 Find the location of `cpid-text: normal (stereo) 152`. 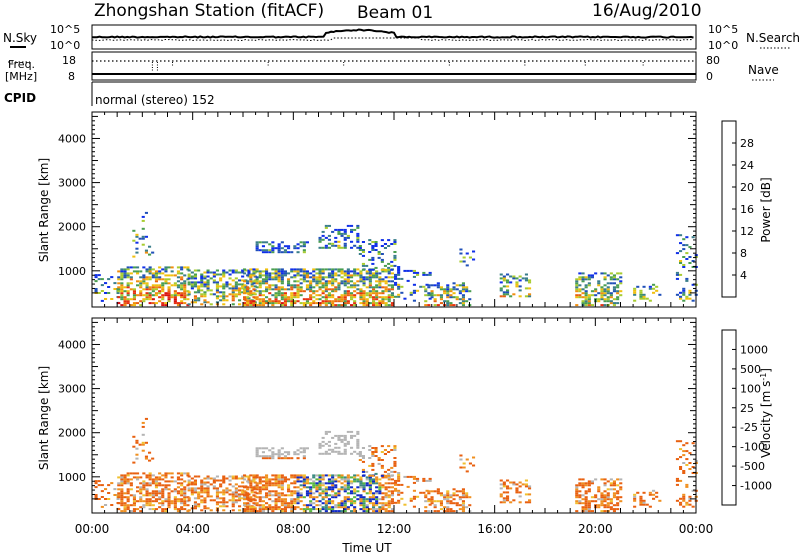

cpid-text: normal (stereo) 152 is located at coordinates (155, 100).